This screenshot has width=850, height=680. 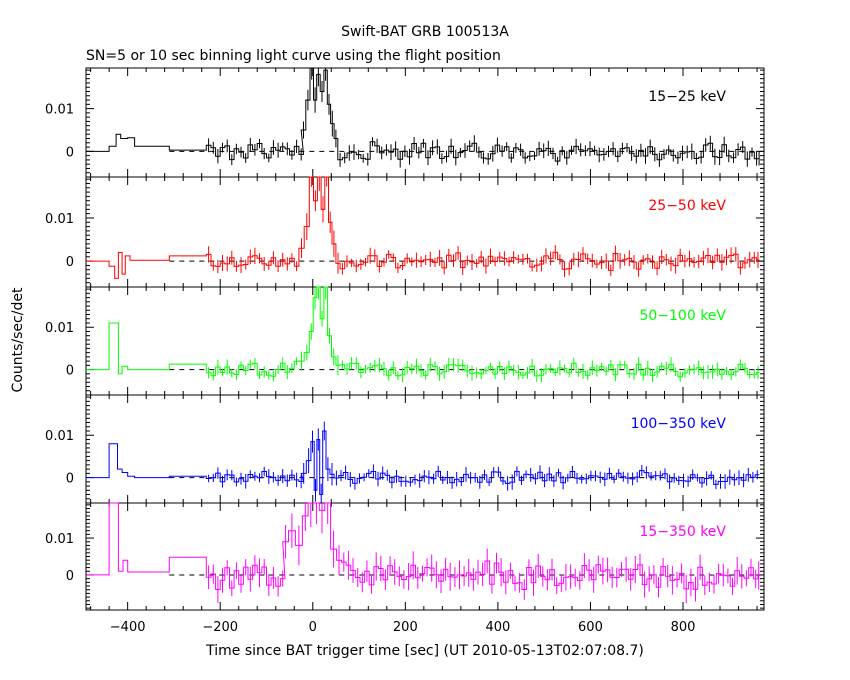 What do you see at coordinates (405, 627) in the screenshot?
I see `x-tick-label: 200` at bounding box center [405, 627].